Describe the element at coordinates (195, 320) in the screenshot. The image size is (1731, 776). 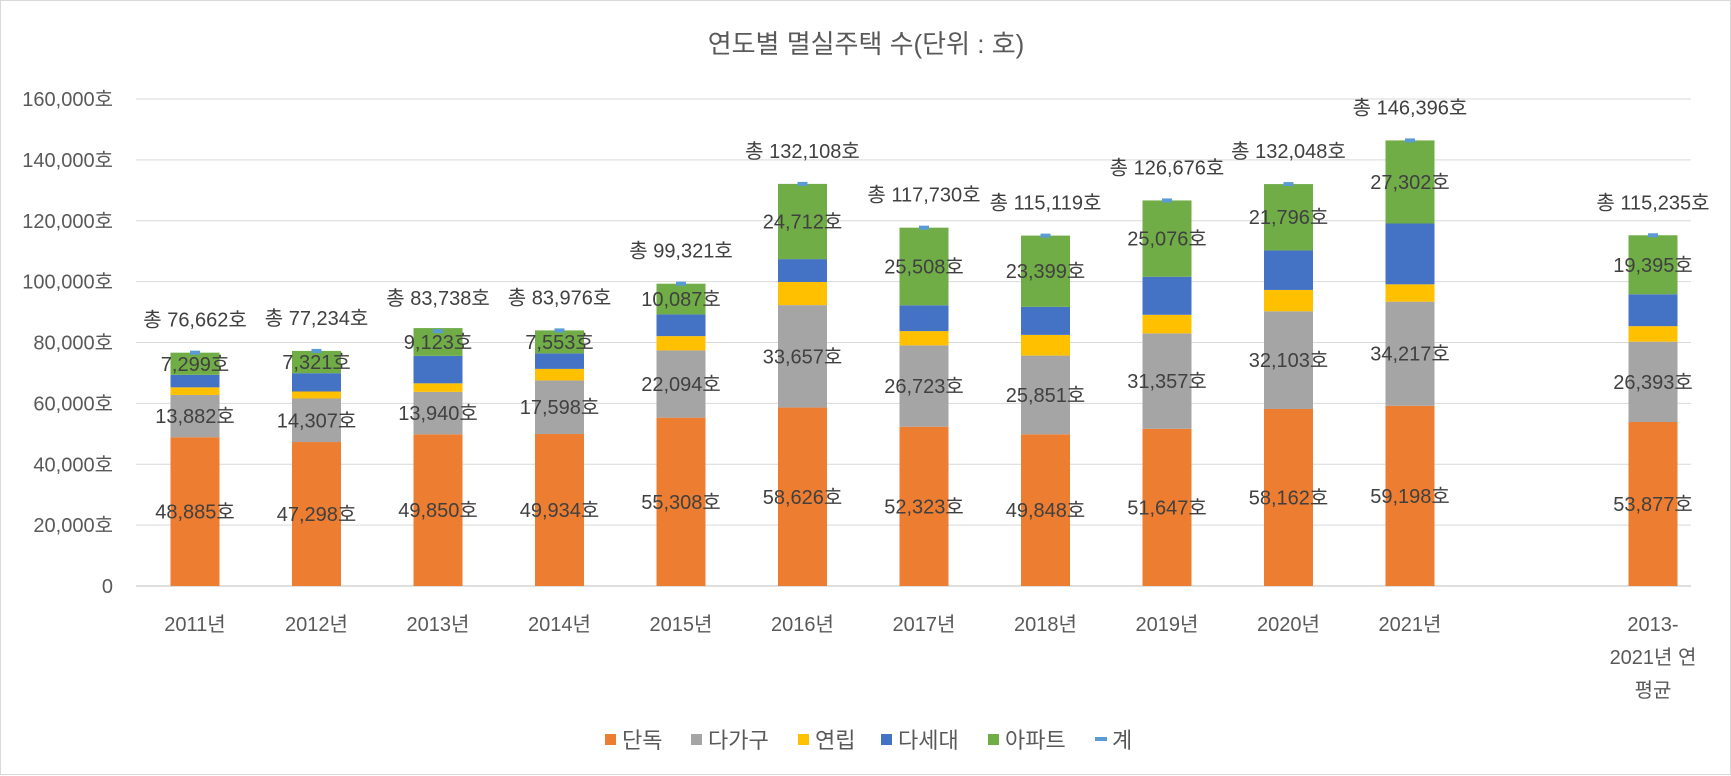
I see `total-label: 총 76,662호` at that location.